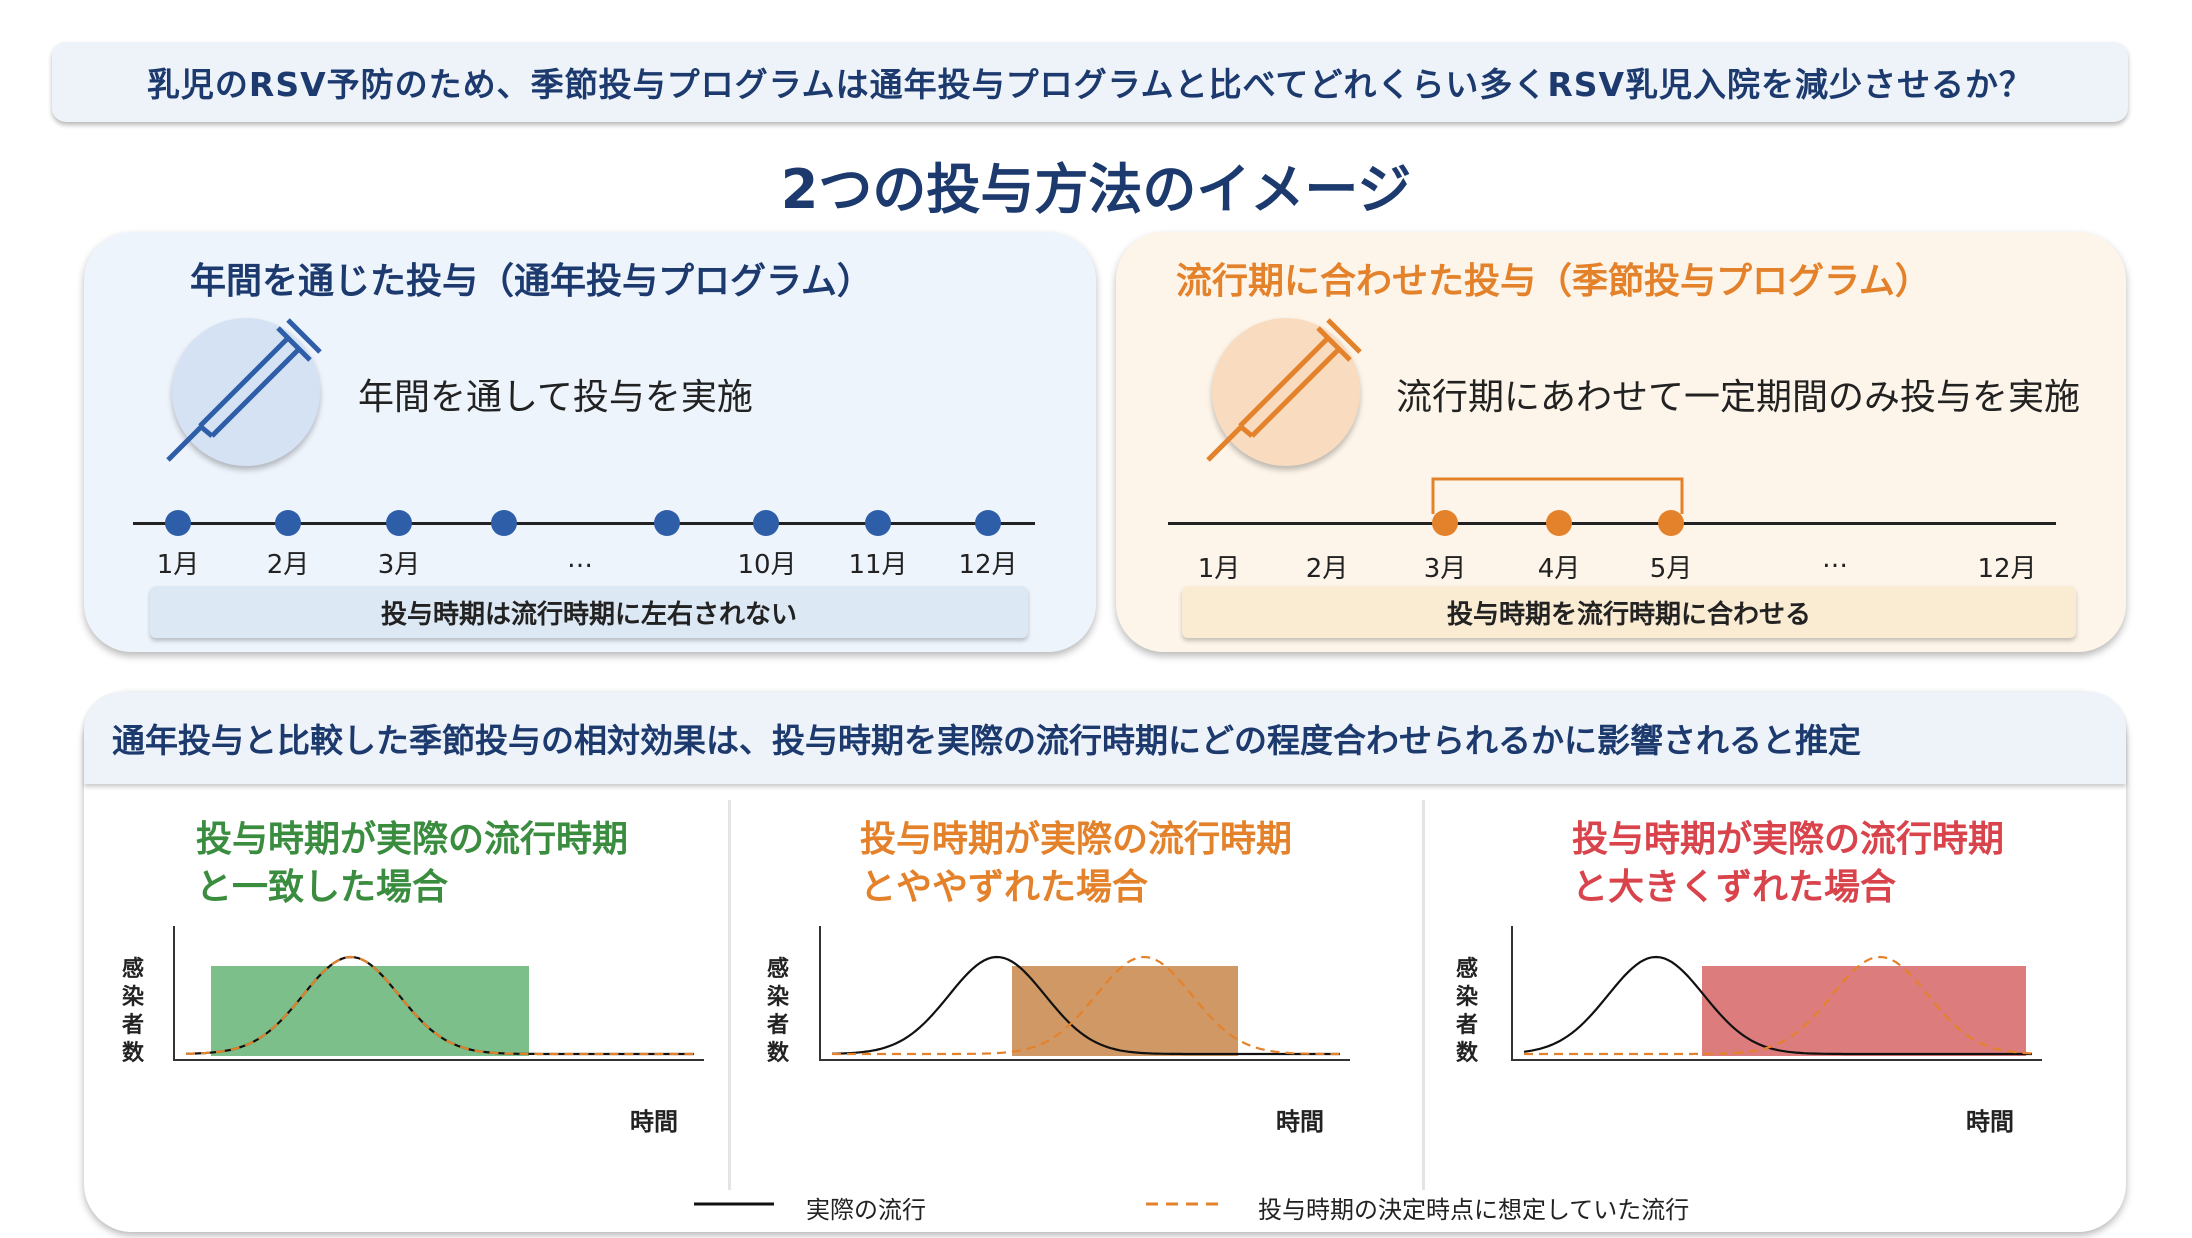 This screenshot has height=1238, width=2192. What do you see at coordinates (555, 397) in the screenshot?
I see `year-round-description: 年間を通して投与を実施` at bounding box center [555, 397].